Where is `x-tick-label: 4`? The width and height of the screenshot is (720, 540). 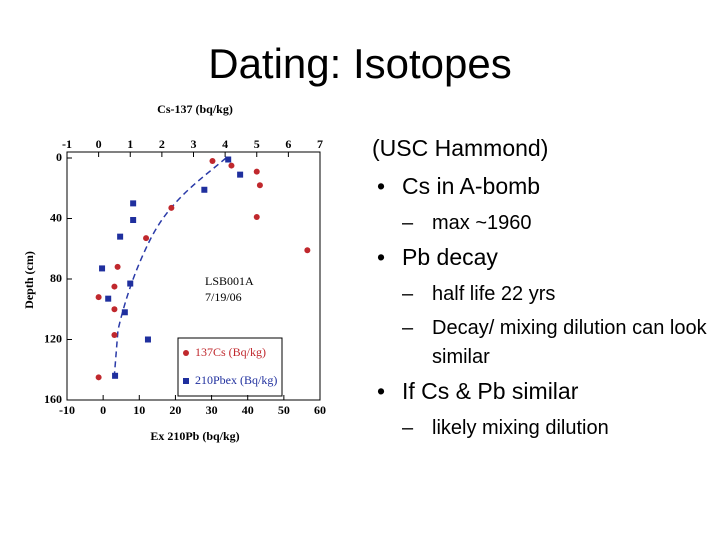 x-tick-label: 4 is located at coordinates (225, 144).